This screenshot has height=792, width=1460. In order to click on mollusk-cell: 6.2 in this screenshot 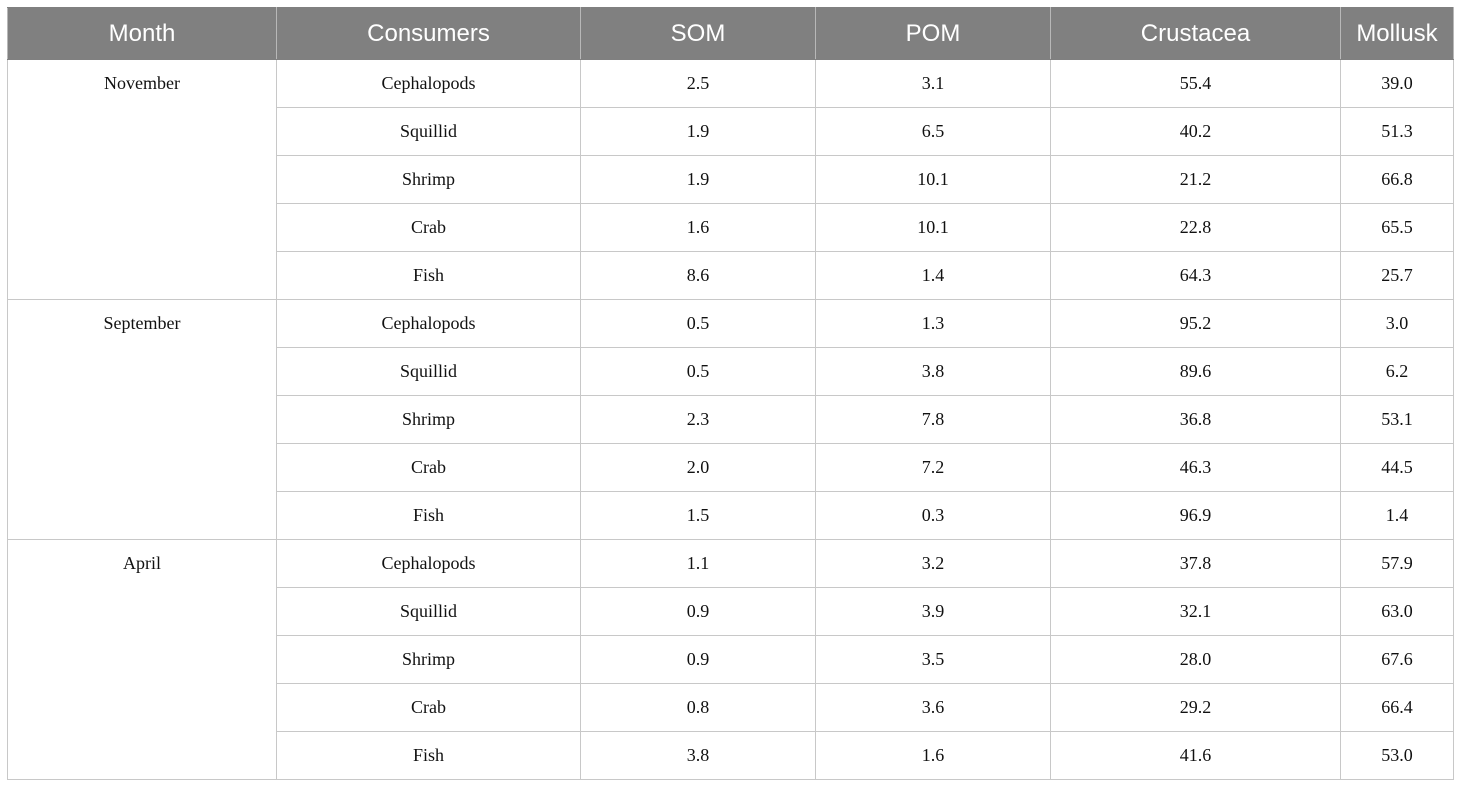, I will do `click(1397, 371)`.